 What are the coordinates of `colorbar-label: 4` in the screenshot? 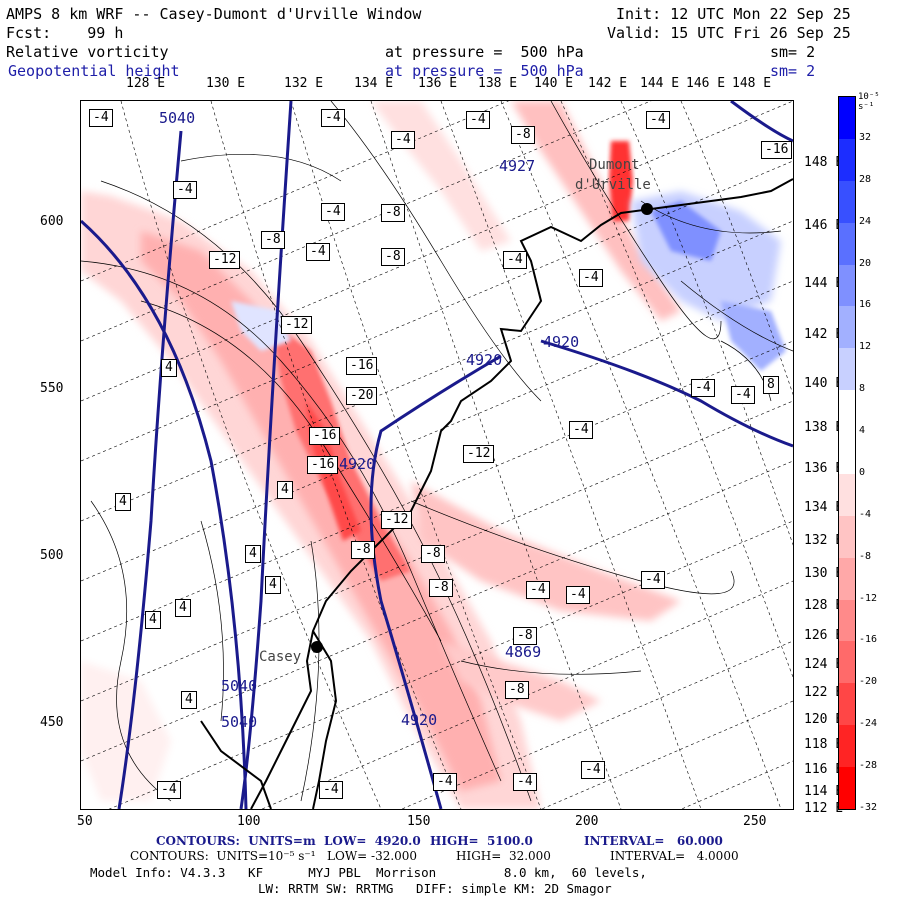 It's located at (862, 431).